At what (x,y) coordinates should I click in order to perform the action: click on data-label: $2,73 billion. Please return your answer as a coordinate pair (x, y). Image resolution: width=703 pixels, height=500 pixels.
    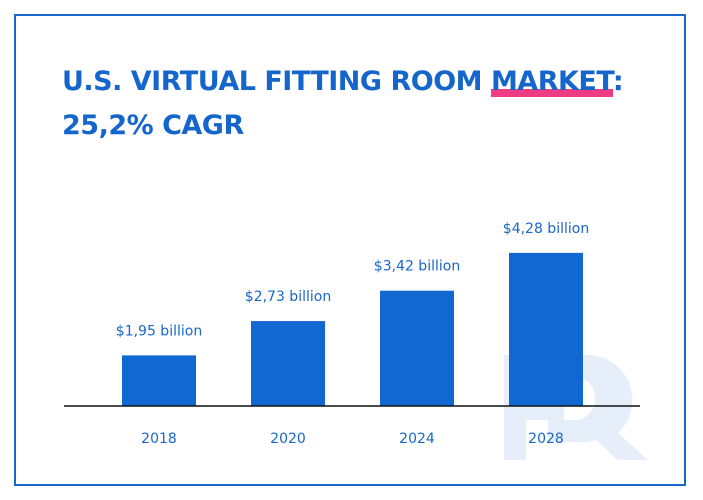
    Looking at the image, I should click on (288, 297).